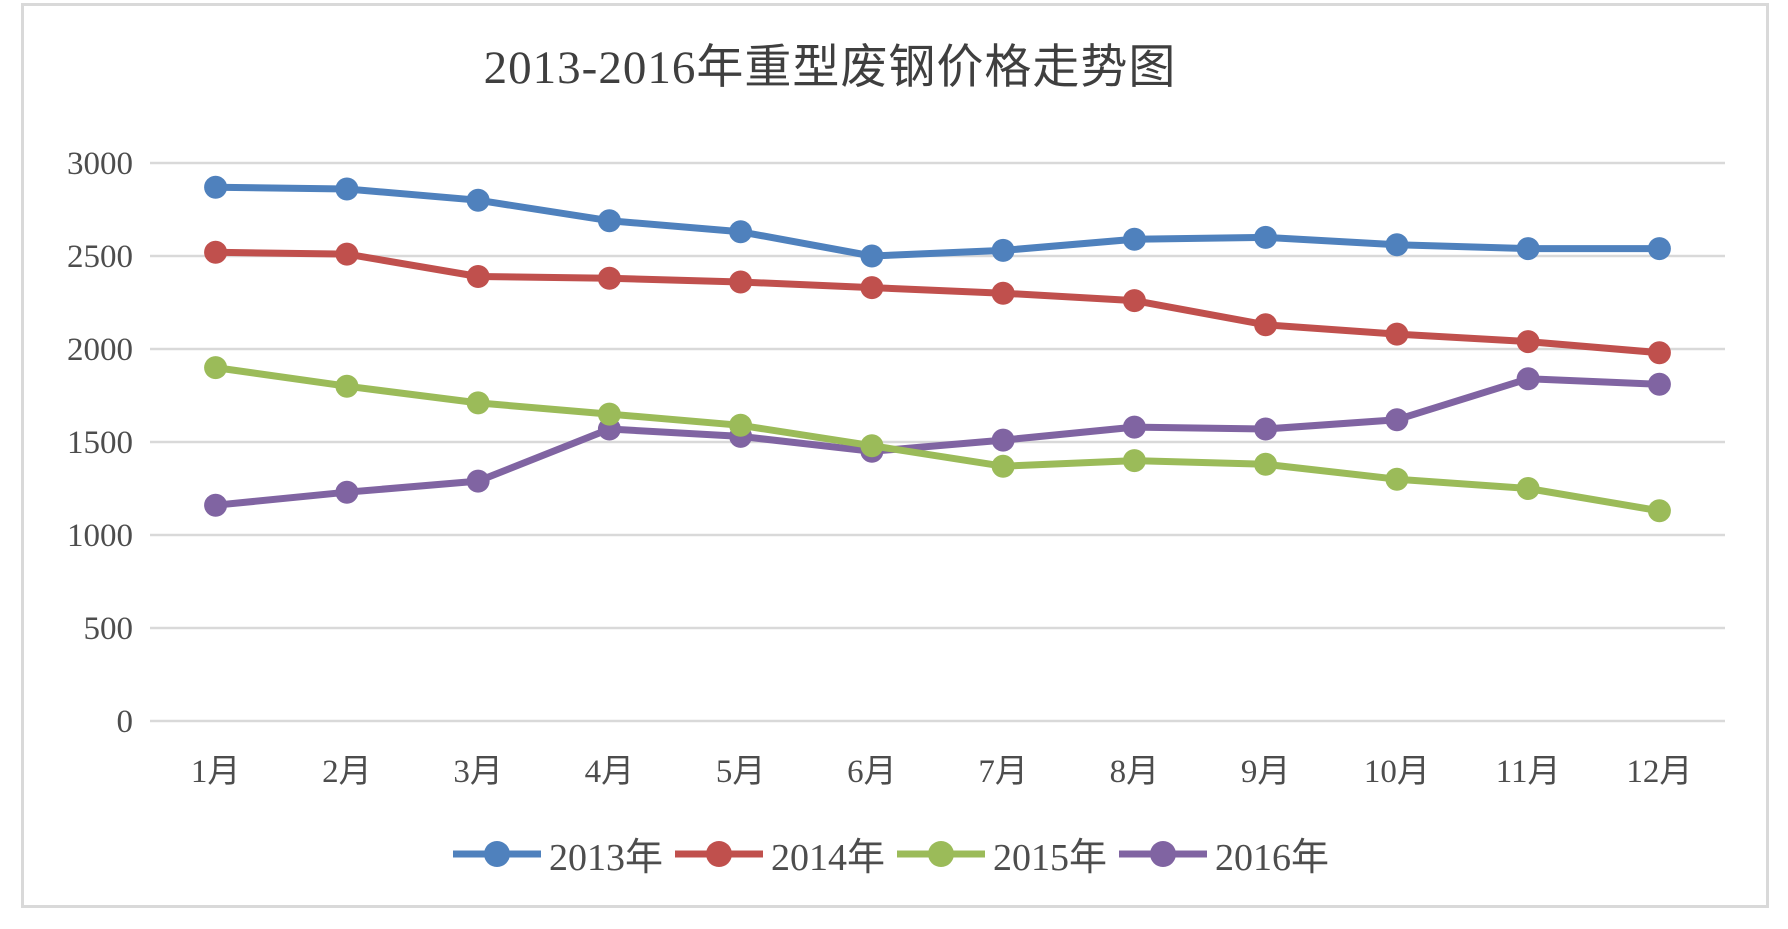  Describe the element at coordinates (216, 368) in the screenshot. I see `data-point-2015年-1月` at that location.